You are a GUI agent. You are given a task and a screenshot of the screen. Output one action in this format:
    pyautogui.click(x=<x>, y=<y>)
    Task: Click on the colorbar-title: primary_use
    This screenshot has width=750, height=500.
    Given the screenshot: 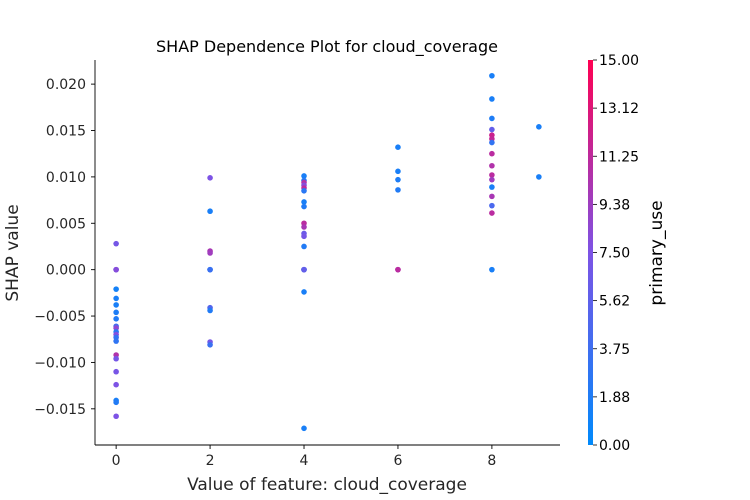 What is the action you would take?
    pyautogui.click(x=657, y=252)
    